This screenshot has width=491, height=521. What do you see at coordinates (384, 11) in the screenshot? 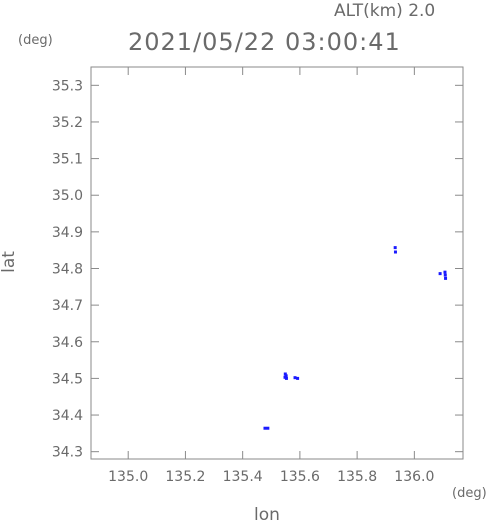
I see `altitude-label: ALT(km) 2.0` at bounding box center [384, 11].